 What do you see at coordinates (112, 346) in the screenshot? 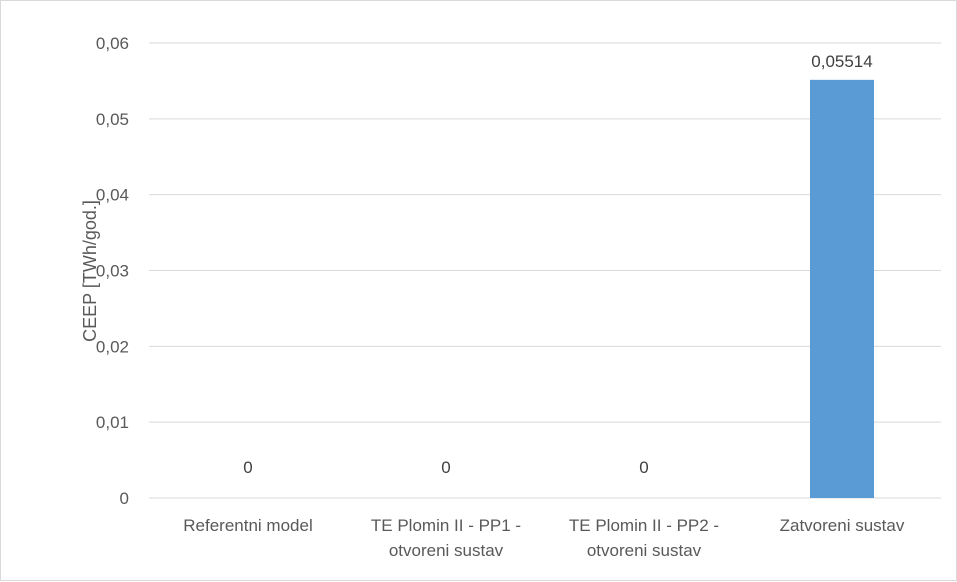
I see `y-tick-label: 0,02` at bounding box center [112, 346].